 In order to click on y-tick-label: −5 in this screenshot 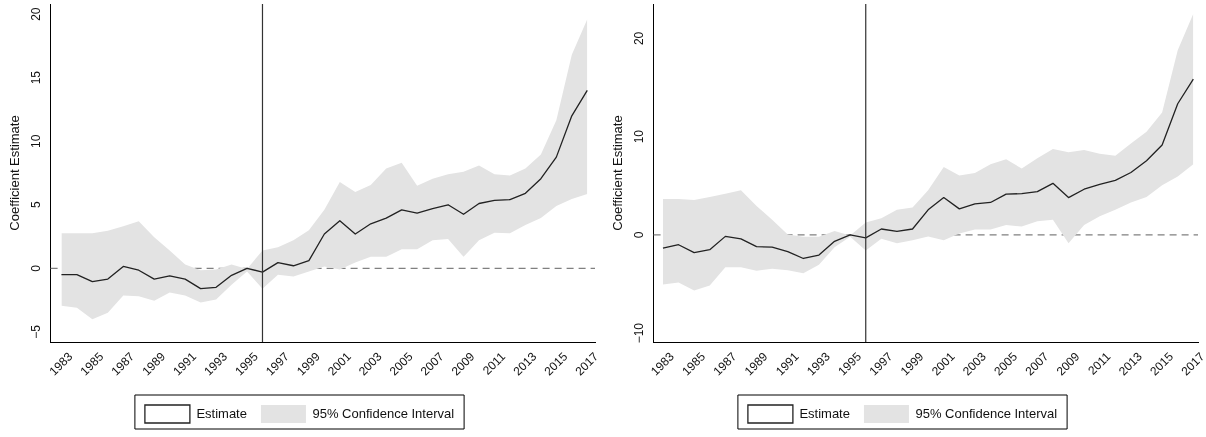, I will do `click(35, 331)`.